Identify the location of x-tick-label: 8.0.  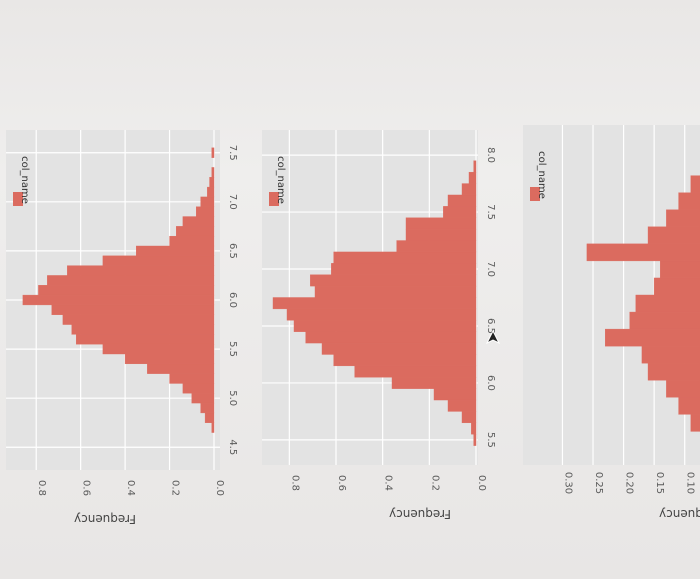
(490, 155).